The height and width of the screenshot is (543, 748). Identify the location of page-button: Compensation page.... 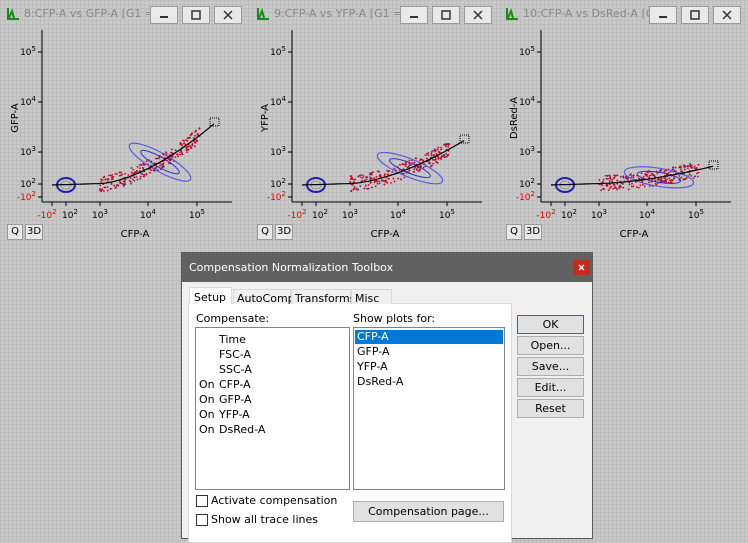
(428, 511).